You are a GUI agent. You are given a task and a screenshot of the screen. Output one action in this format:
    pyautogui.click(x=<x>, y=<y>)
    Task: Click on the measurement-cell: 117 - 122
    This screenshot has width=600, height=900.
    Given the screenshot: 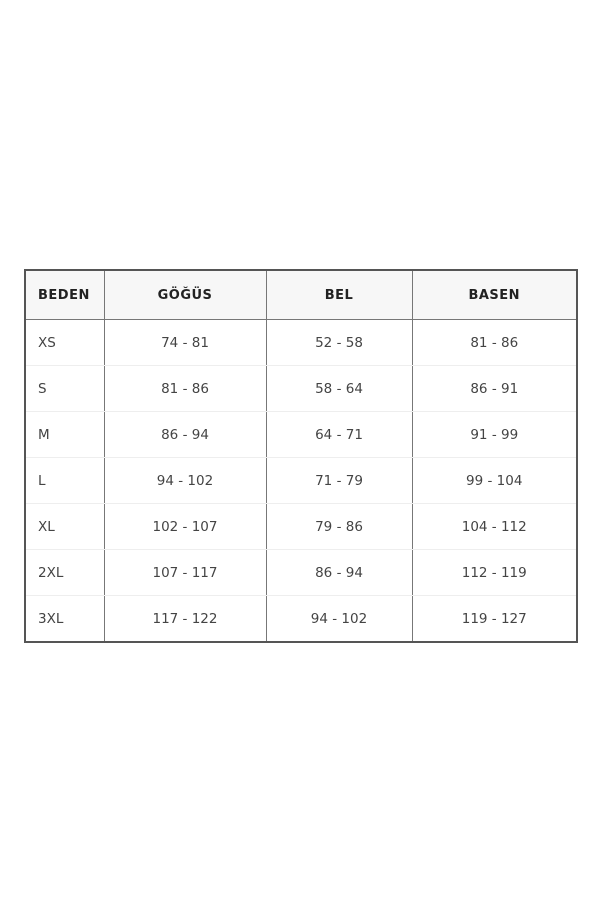 What is the action you would take?
    pyautogui.click(x=184, y=618)
    